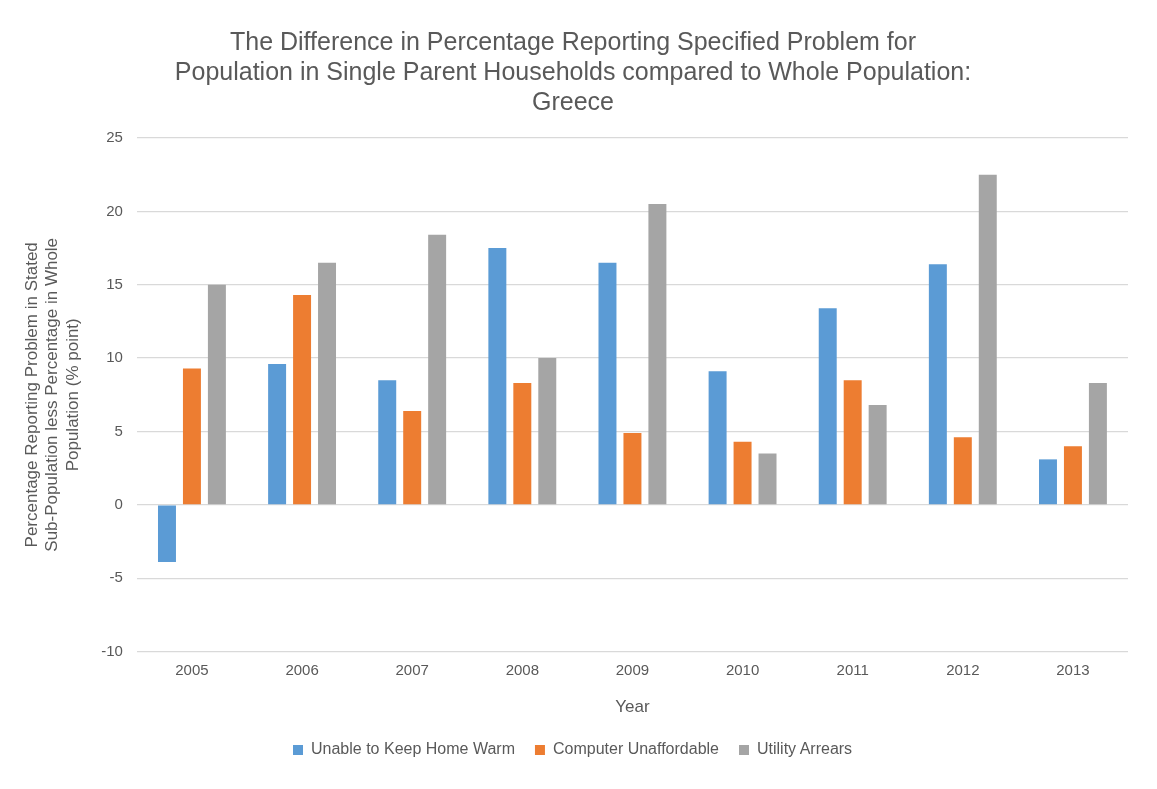 The image size is (1157, 789). Describe the element at coordinates (413, 749) in the screenshot. I see `legend-label: Unable to Keep Home Warm` at that location.